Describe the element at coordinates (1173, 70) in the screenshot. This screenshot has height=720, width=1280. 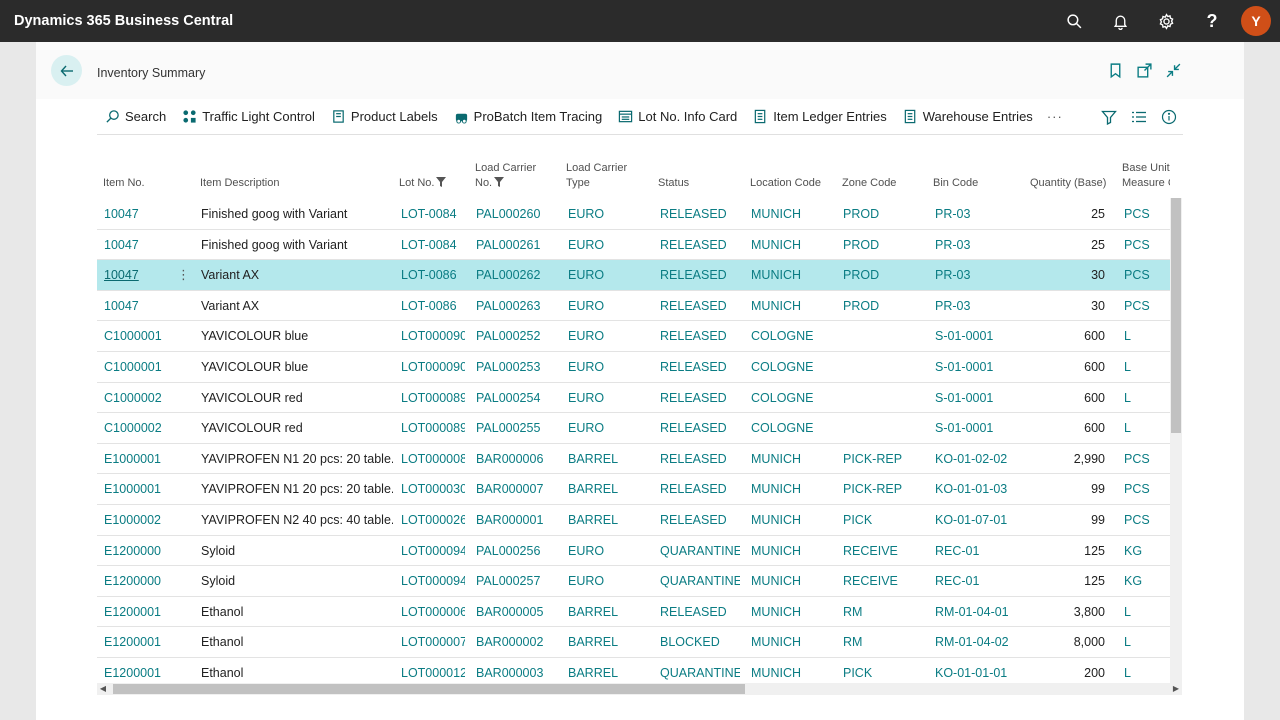
I see `collapse-icon` at that location.